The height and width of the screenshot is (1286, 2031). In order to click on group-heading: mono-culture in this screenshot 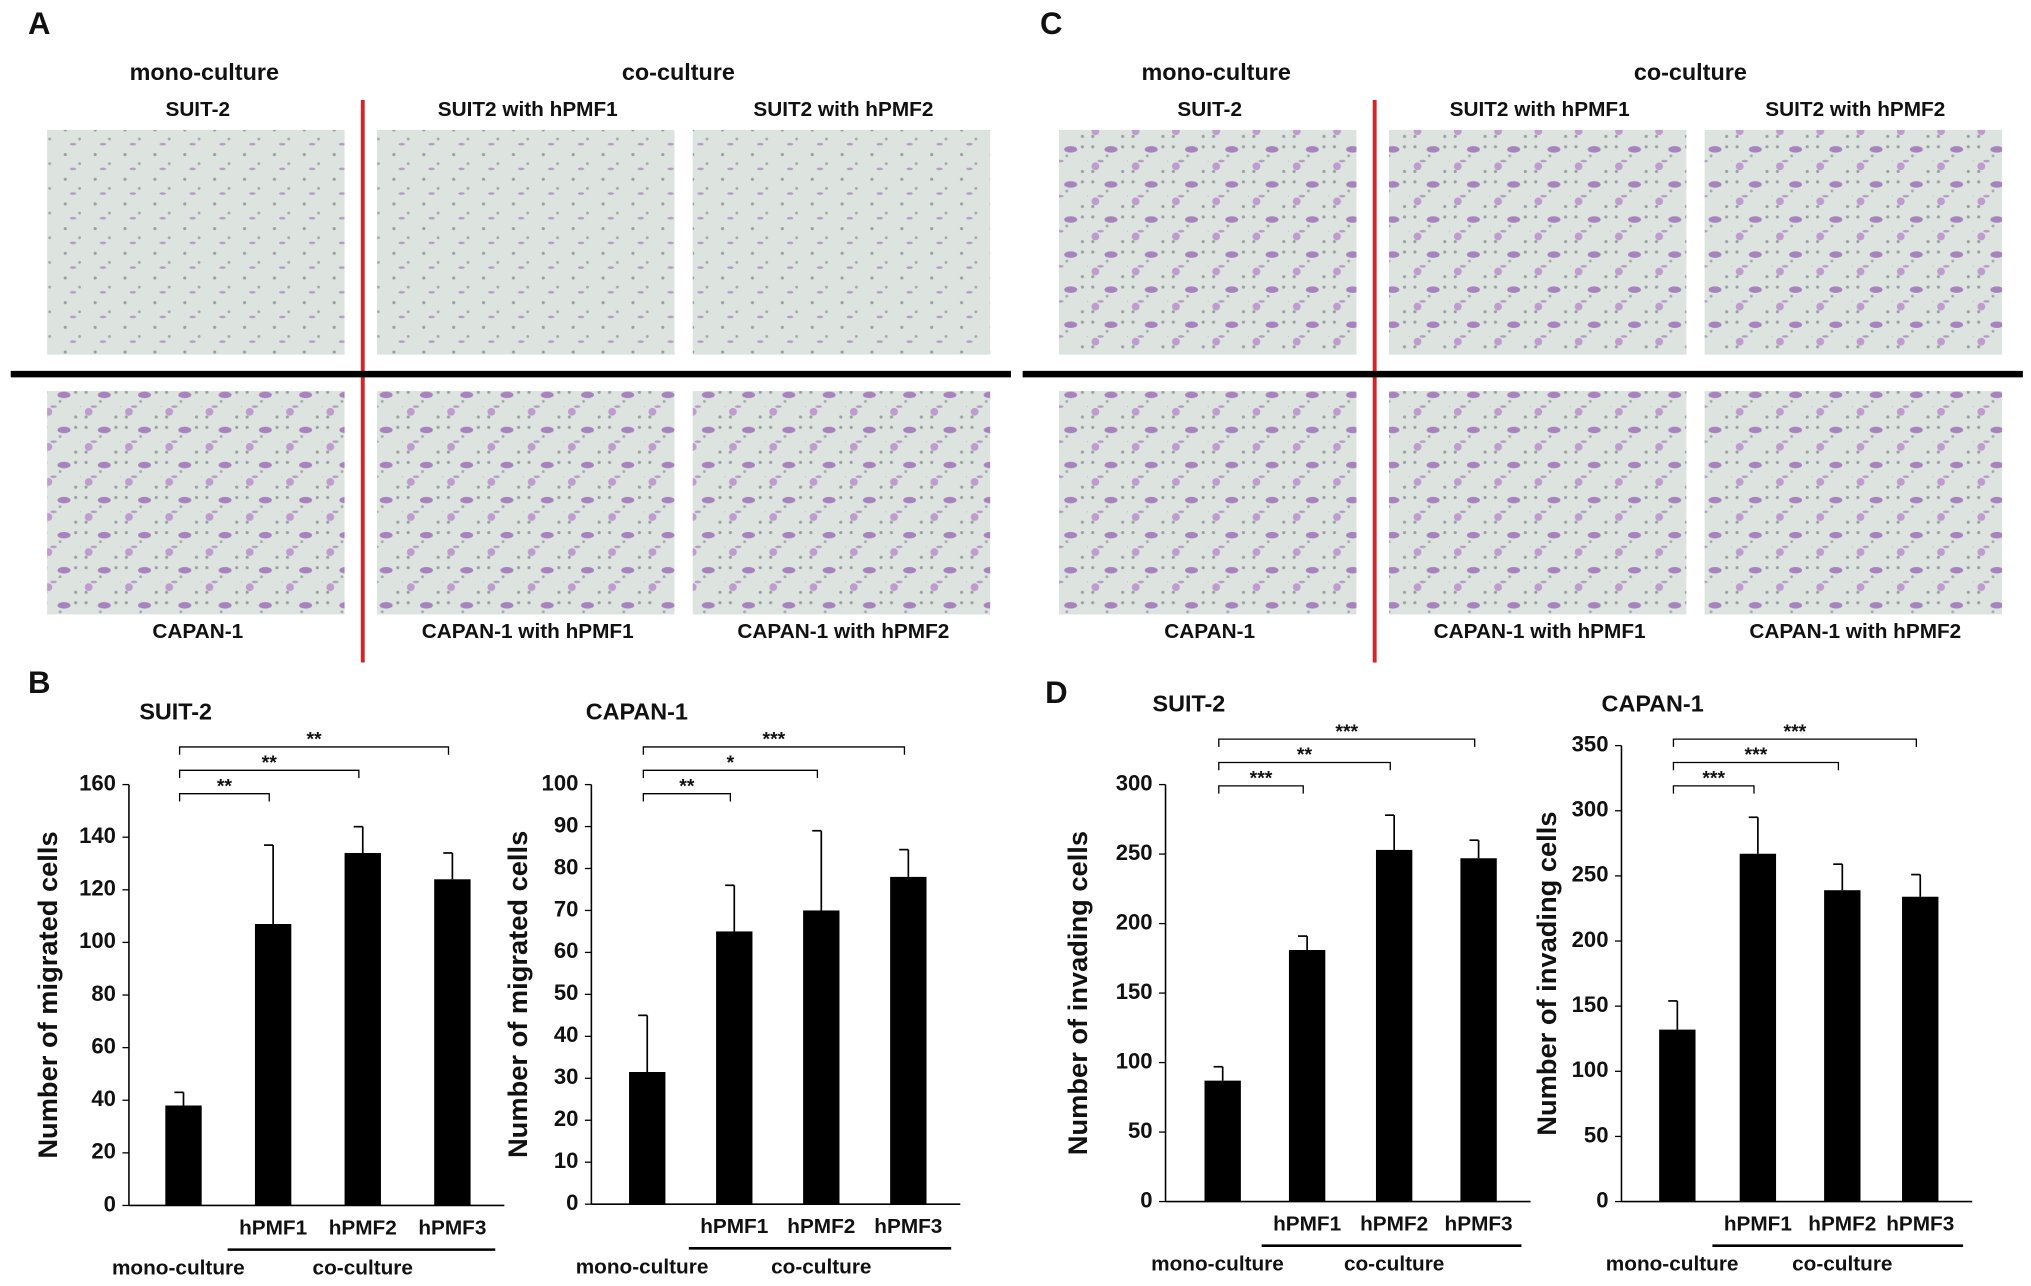, I will do `click(204, 72)`.